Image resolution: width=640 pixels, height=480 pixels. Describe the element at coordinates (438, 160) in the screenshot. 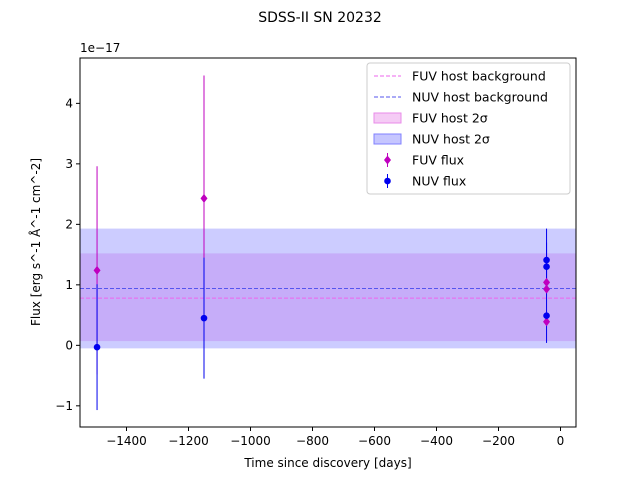

I see `legend-fuv-flux-label: FUV flux` at that location.